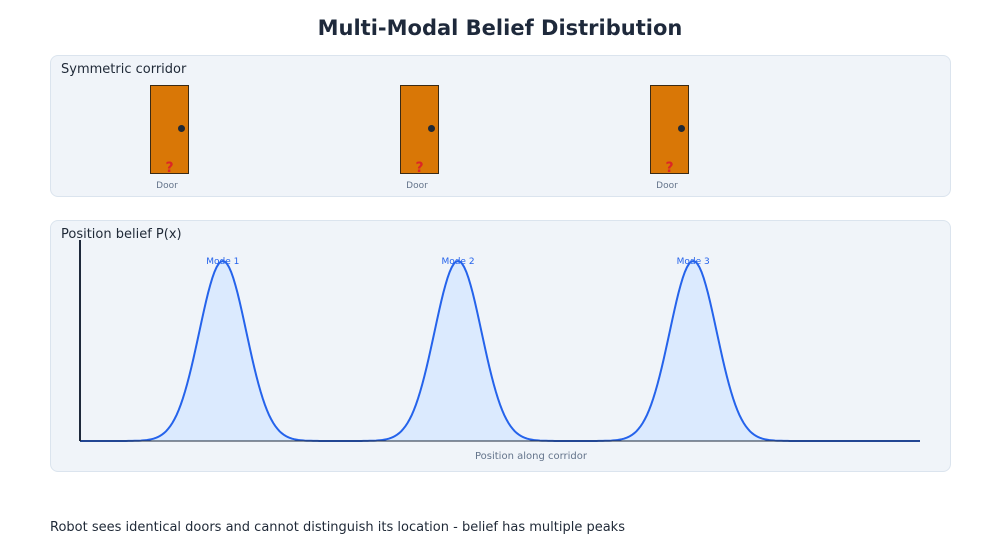  I want to click on x-axis-label: Position along corridor, so click(531, 456).